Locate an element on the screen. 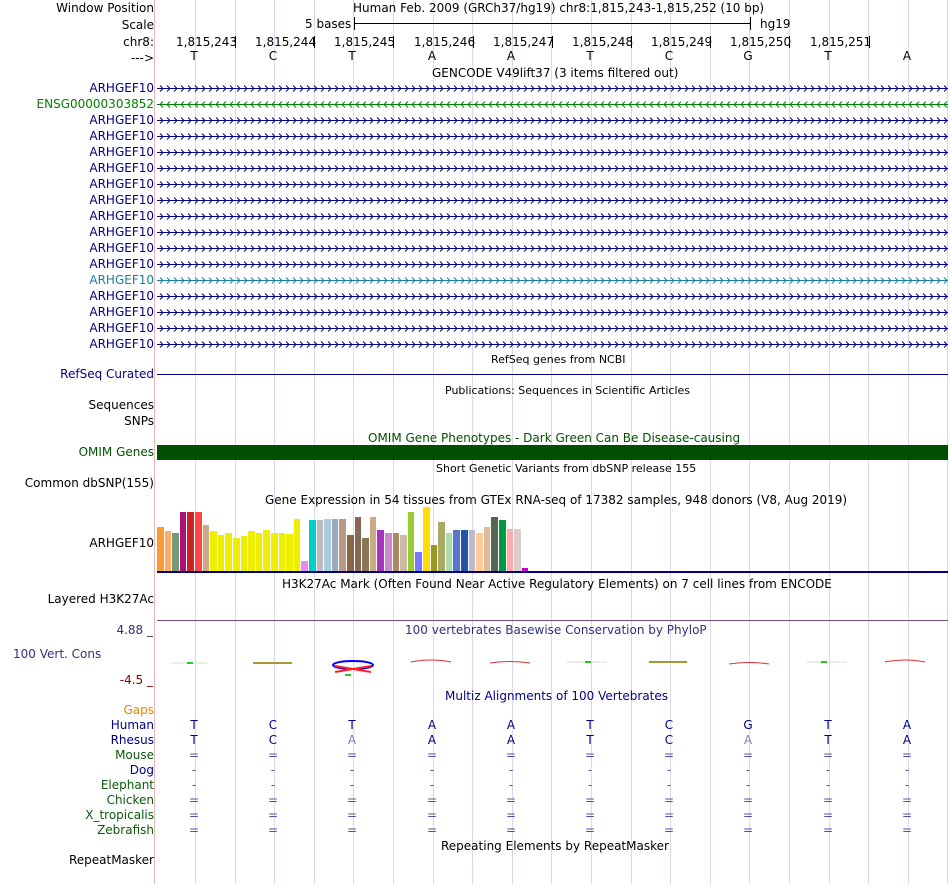  strand-toggle: ---> is located at coordinates (142, 58).